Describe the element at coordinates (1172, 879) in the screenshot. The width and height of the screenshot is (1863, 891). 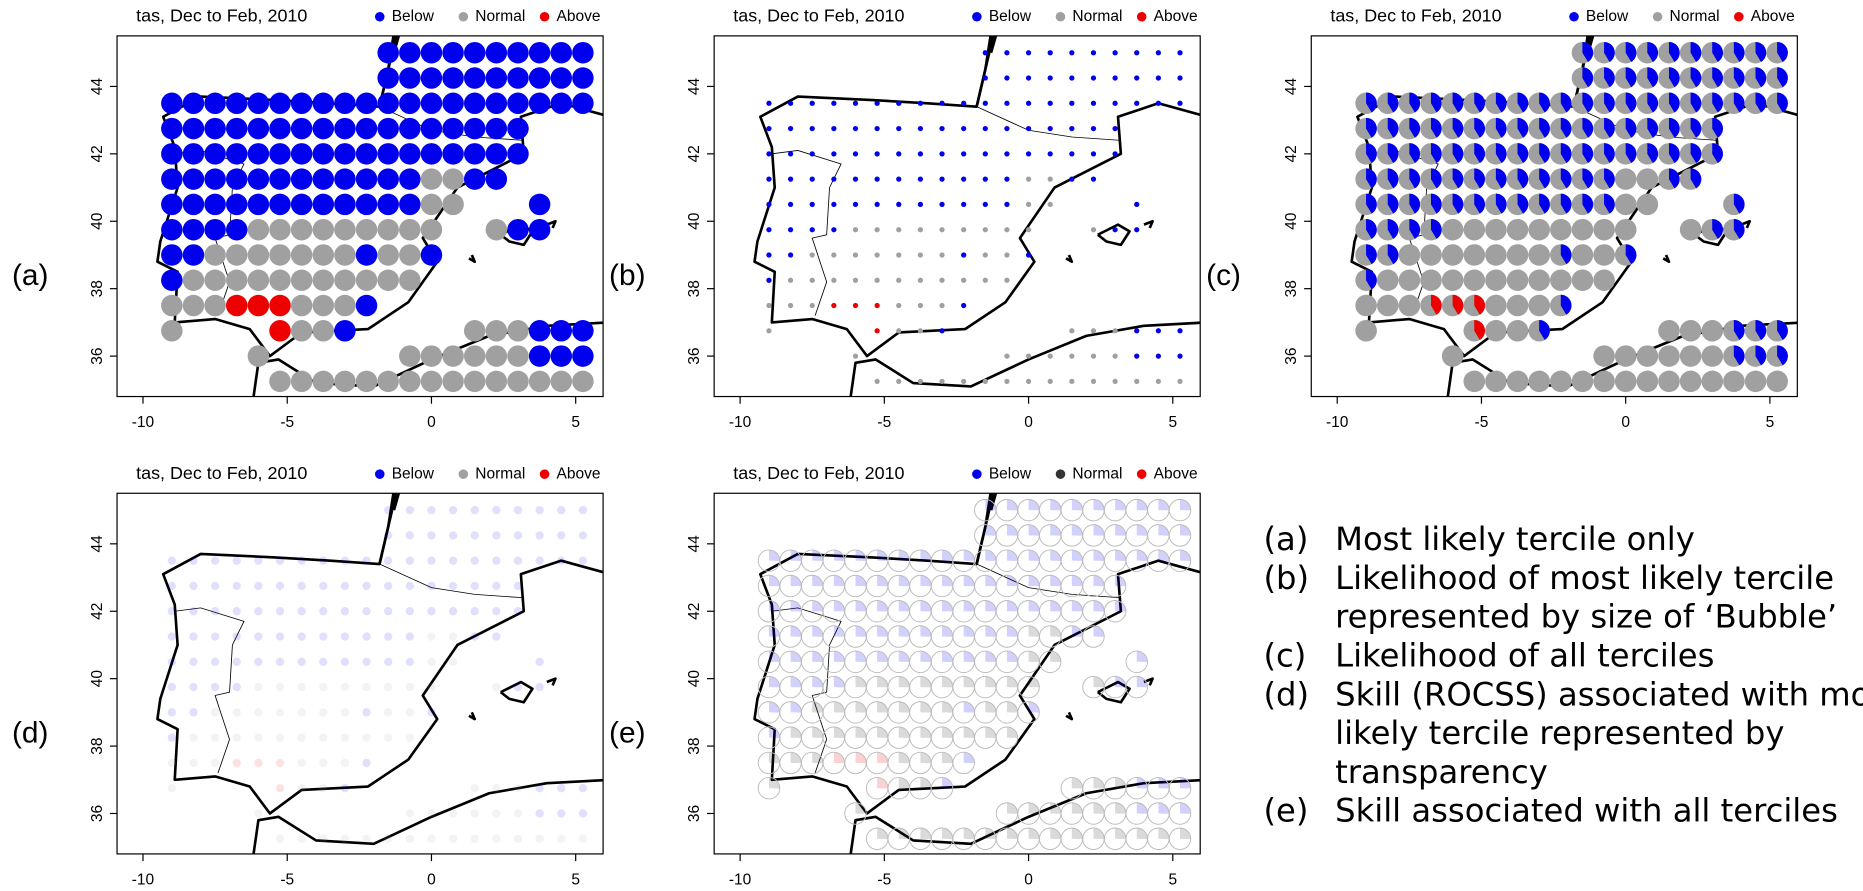
I see `x-tick-label: 5` at that location.